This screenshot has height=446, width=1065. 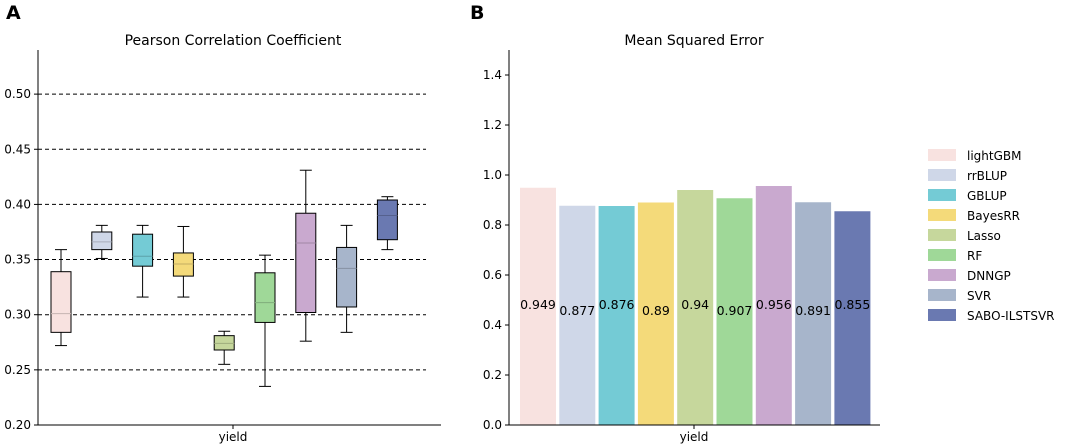 I want to click on bar-lasso, so click(x=695, y=307).